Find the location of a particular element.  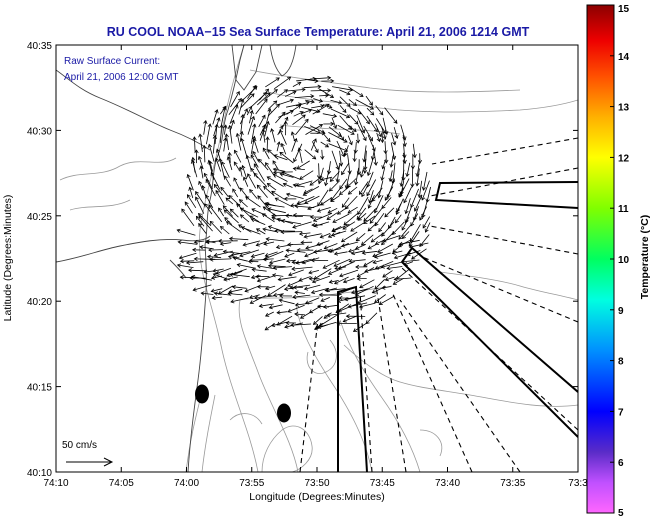

y-tick-label: 40:30 is located at coordinates (39, 131).